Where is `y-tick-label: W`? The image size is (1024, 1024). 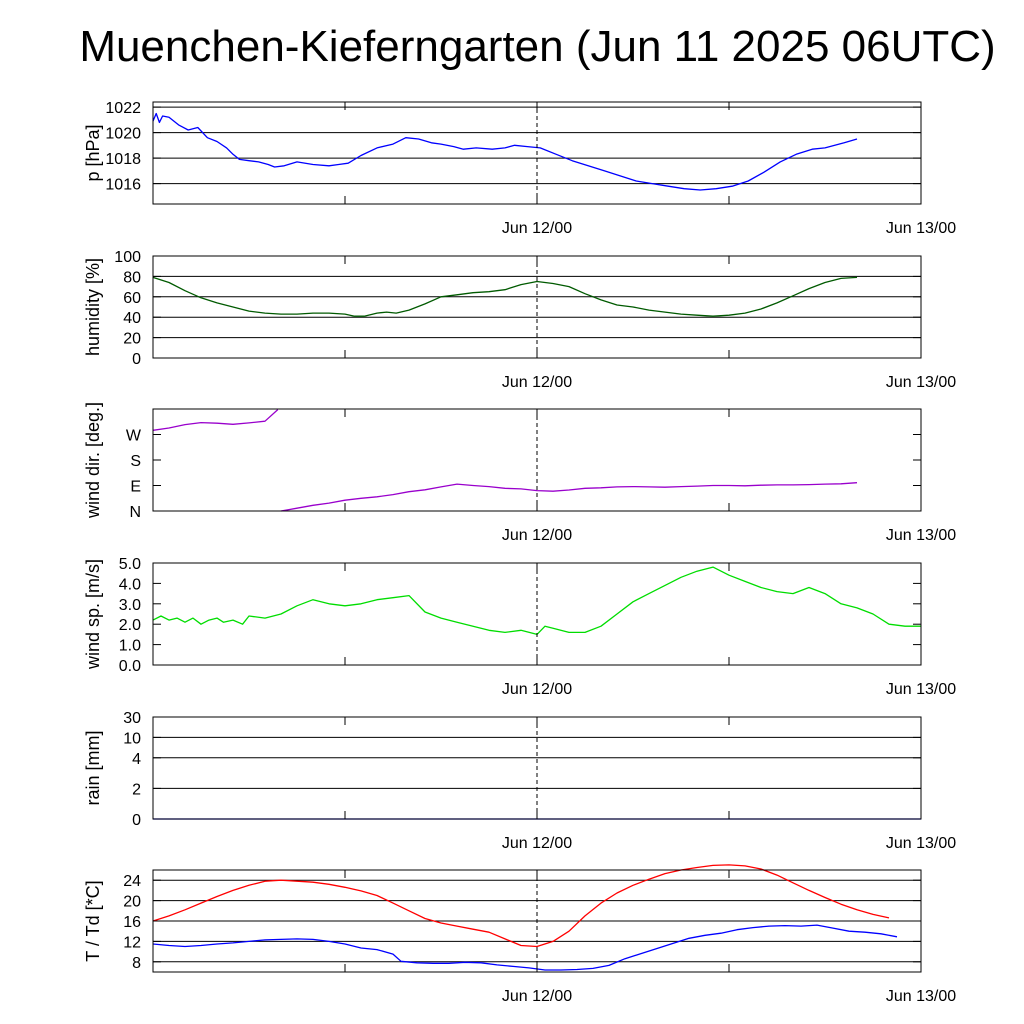 y-tick-label: W is located at coordinates (134, 436).